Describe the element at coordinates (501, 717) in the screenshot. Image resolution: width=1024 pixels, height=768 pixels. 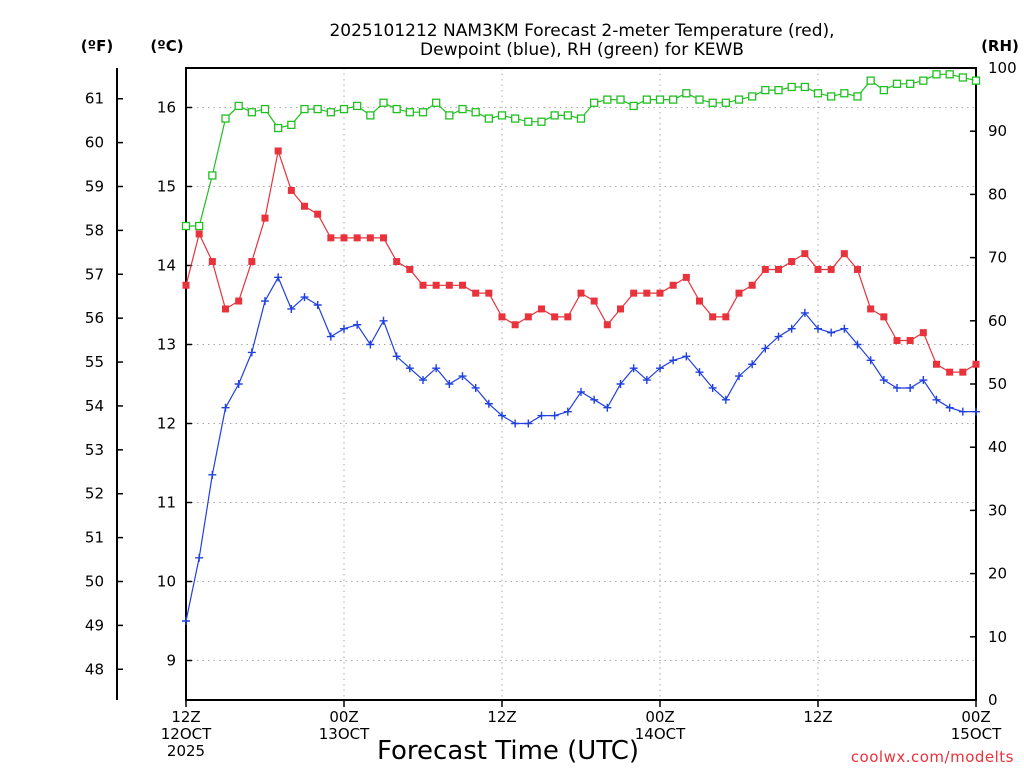
I see `x-tick-label: 12Z` at that location.